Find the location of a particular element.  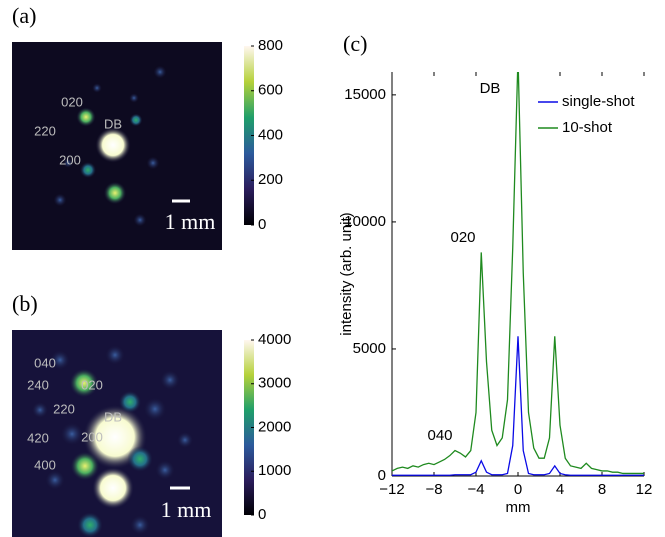

x-tick-label: −12 is located at coordinates (391, 489).